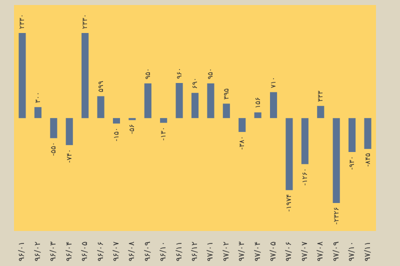 Image resolution: width=400 pixels, height=266 pixels. What do you see at coordinates (147, 252) in the screenshot?
I see `x-tick-label: ۹۶/۰۹` at bounding box center [147, 252].